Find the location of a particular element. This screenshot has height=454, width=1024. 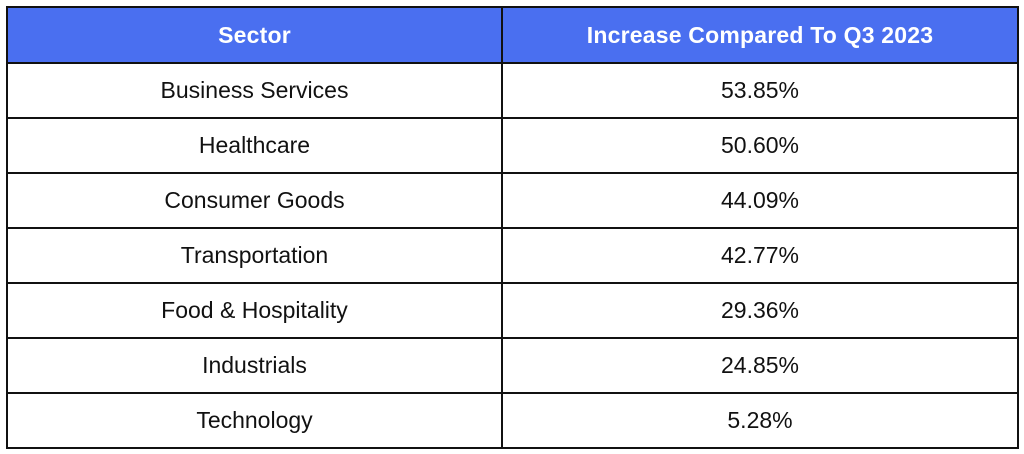

table-row: Consumer Goods 44.09% is located at coordinates (512, 200).